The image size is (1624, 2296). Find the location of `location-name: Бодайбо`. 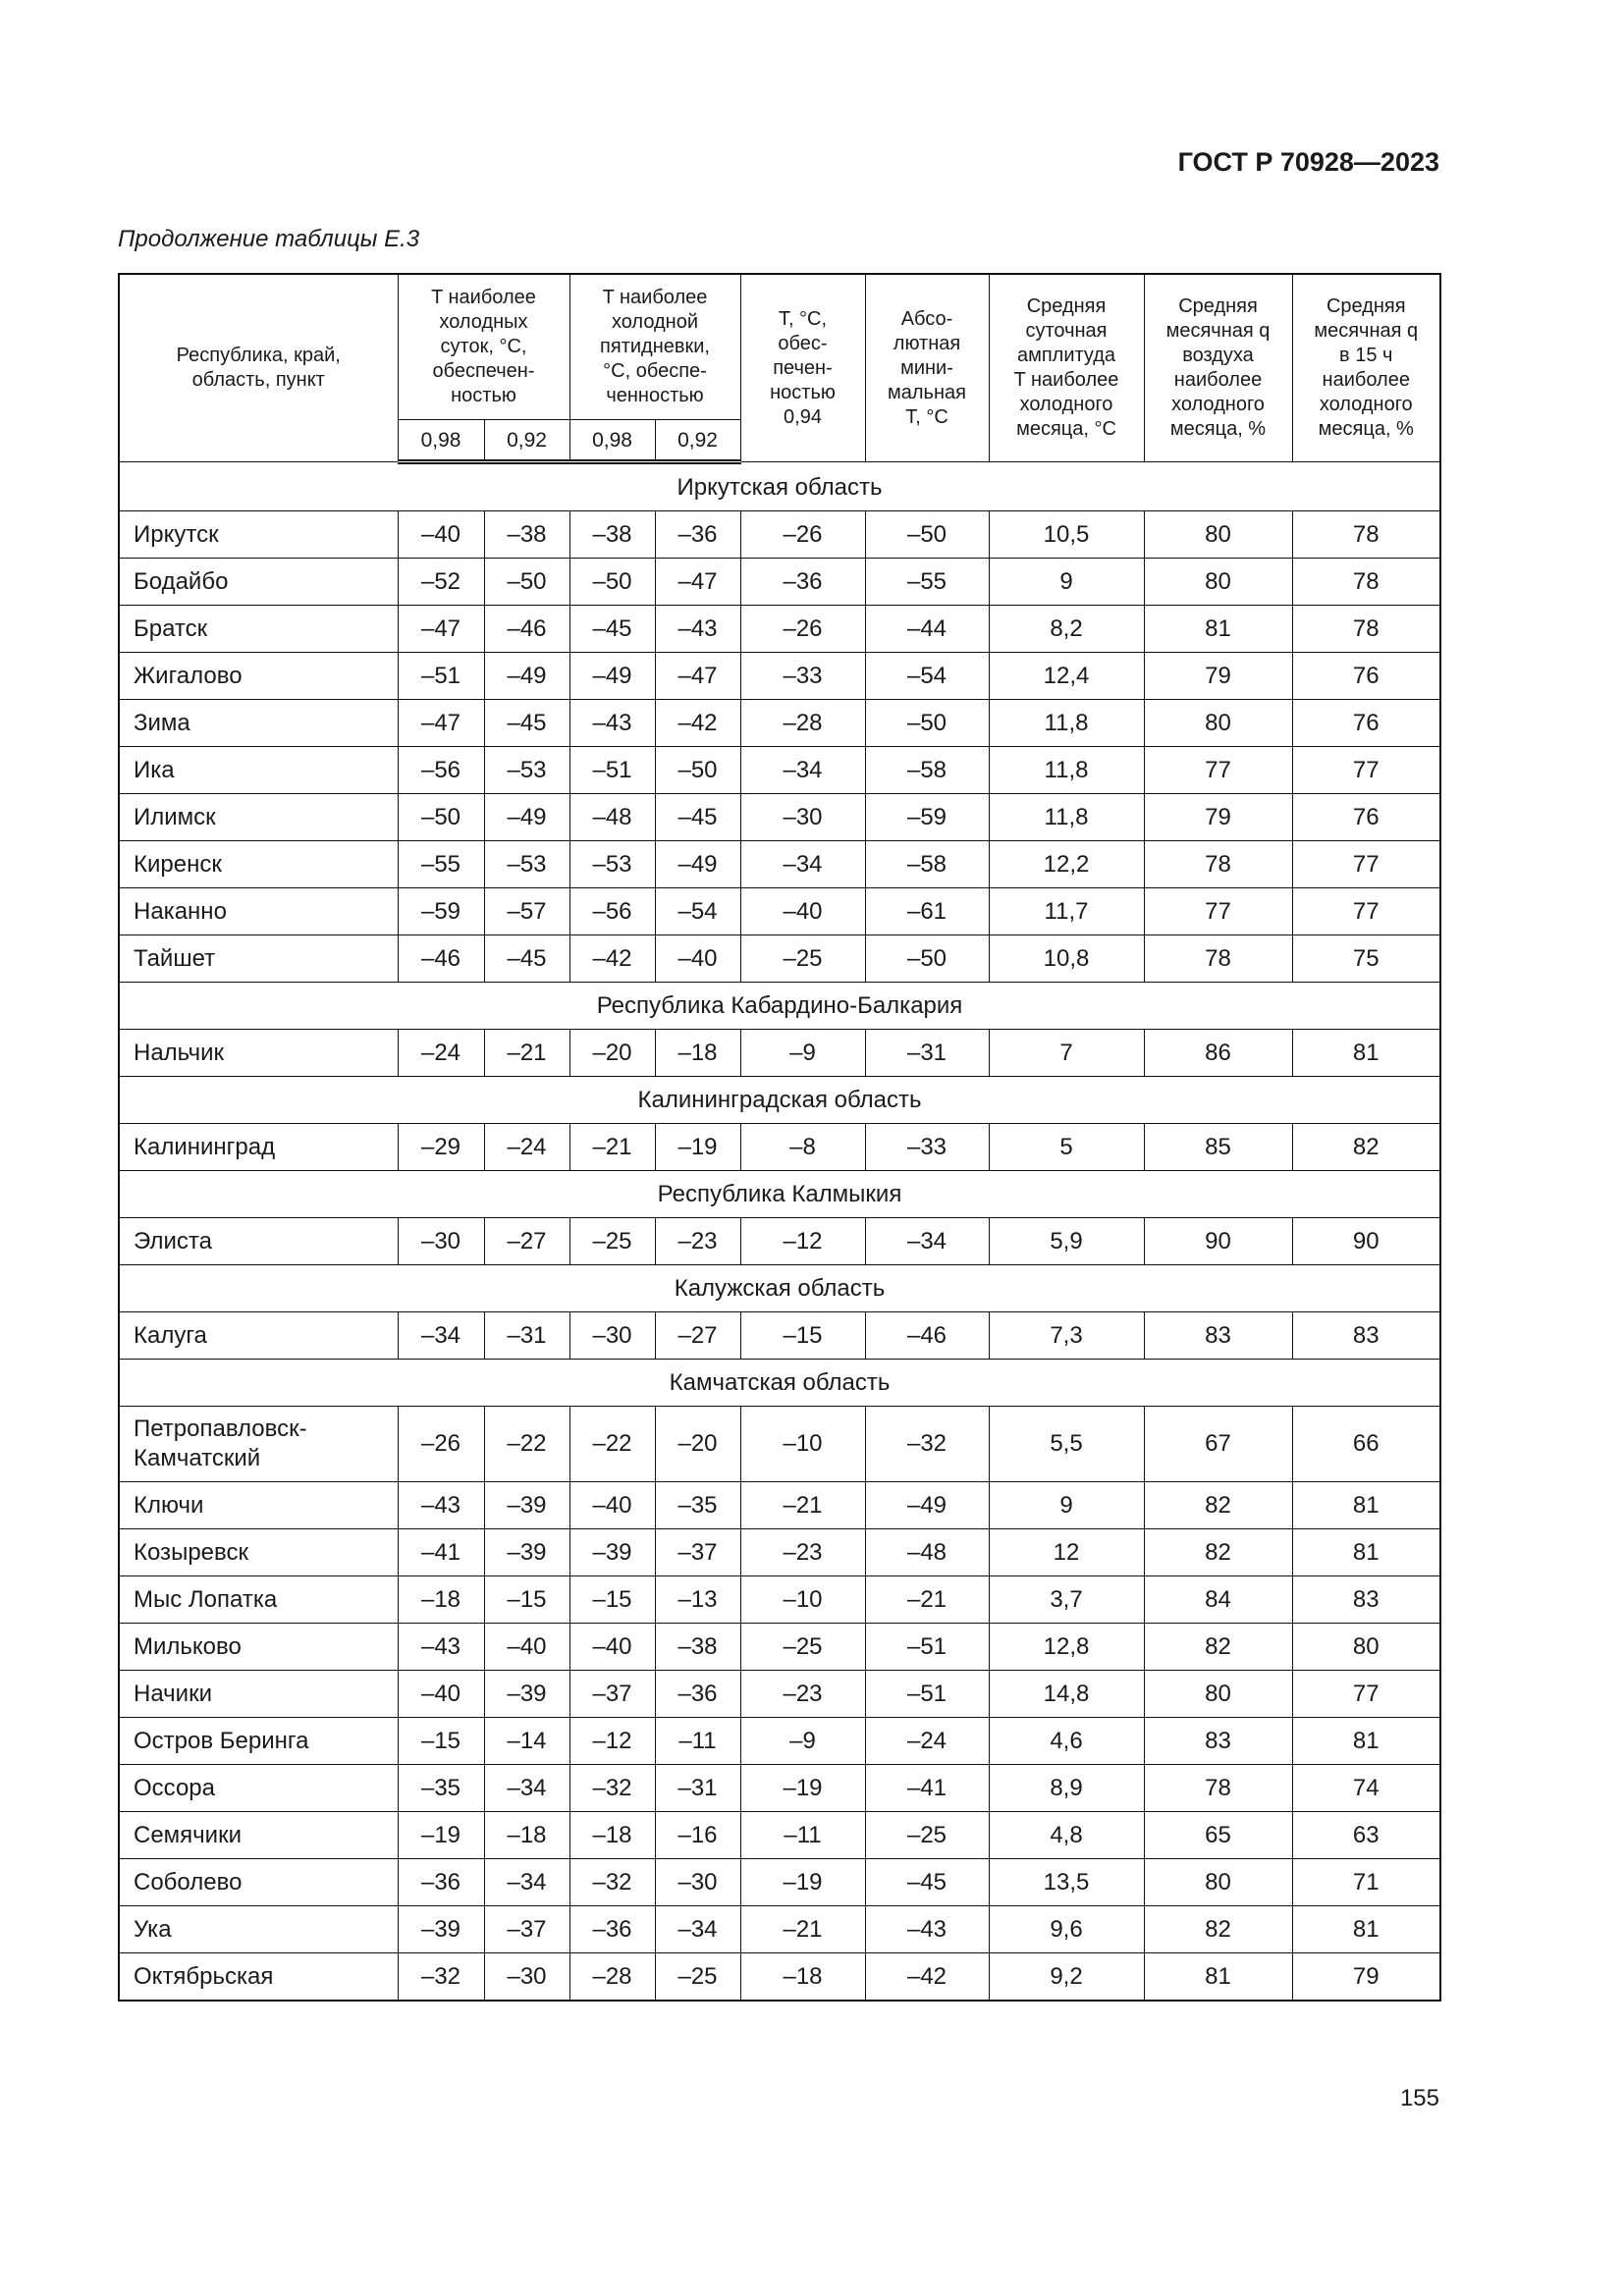

location-name: Бодайбо is located at coordinates (258, 582).